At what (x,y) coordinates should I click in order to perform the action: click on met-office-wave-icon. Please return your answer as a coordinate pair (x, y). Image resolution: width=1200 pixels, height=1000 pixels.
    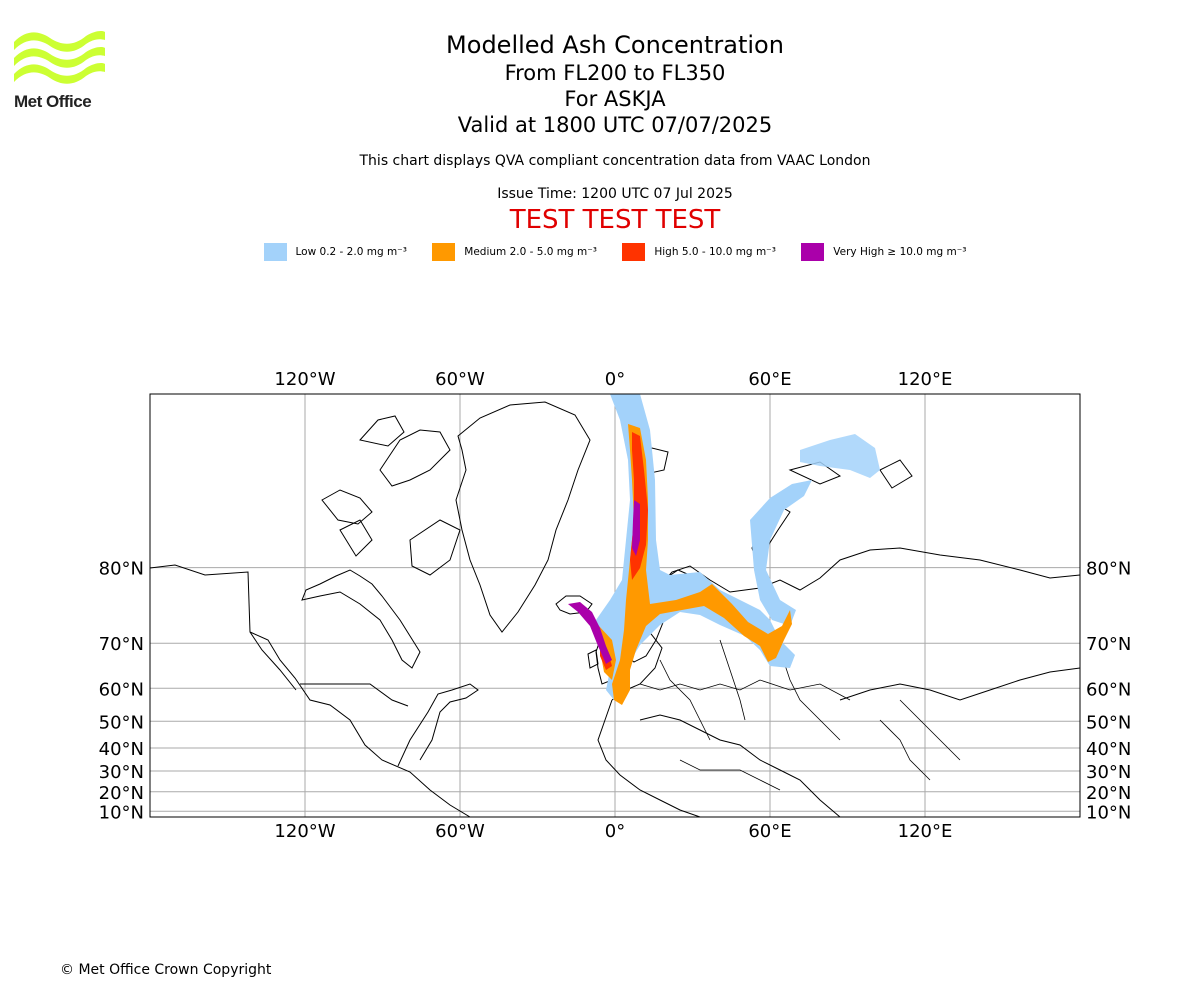
    Looking at the image, I should click on (59, 57).